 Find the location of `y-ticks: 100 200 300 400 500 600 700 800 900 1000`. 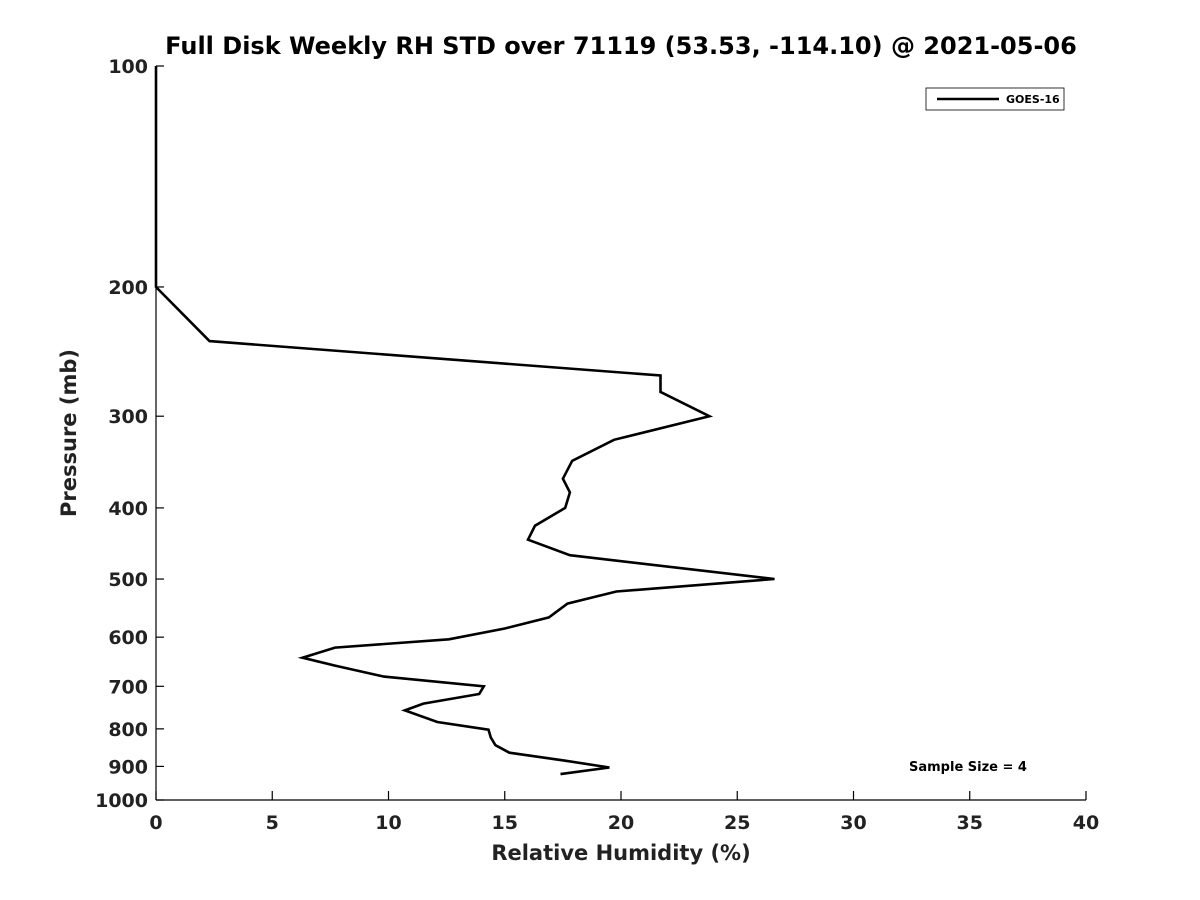

y-ticks: 100 200 300 400 500 600 700 800 900 1000 is located at coordinates (129, 434).